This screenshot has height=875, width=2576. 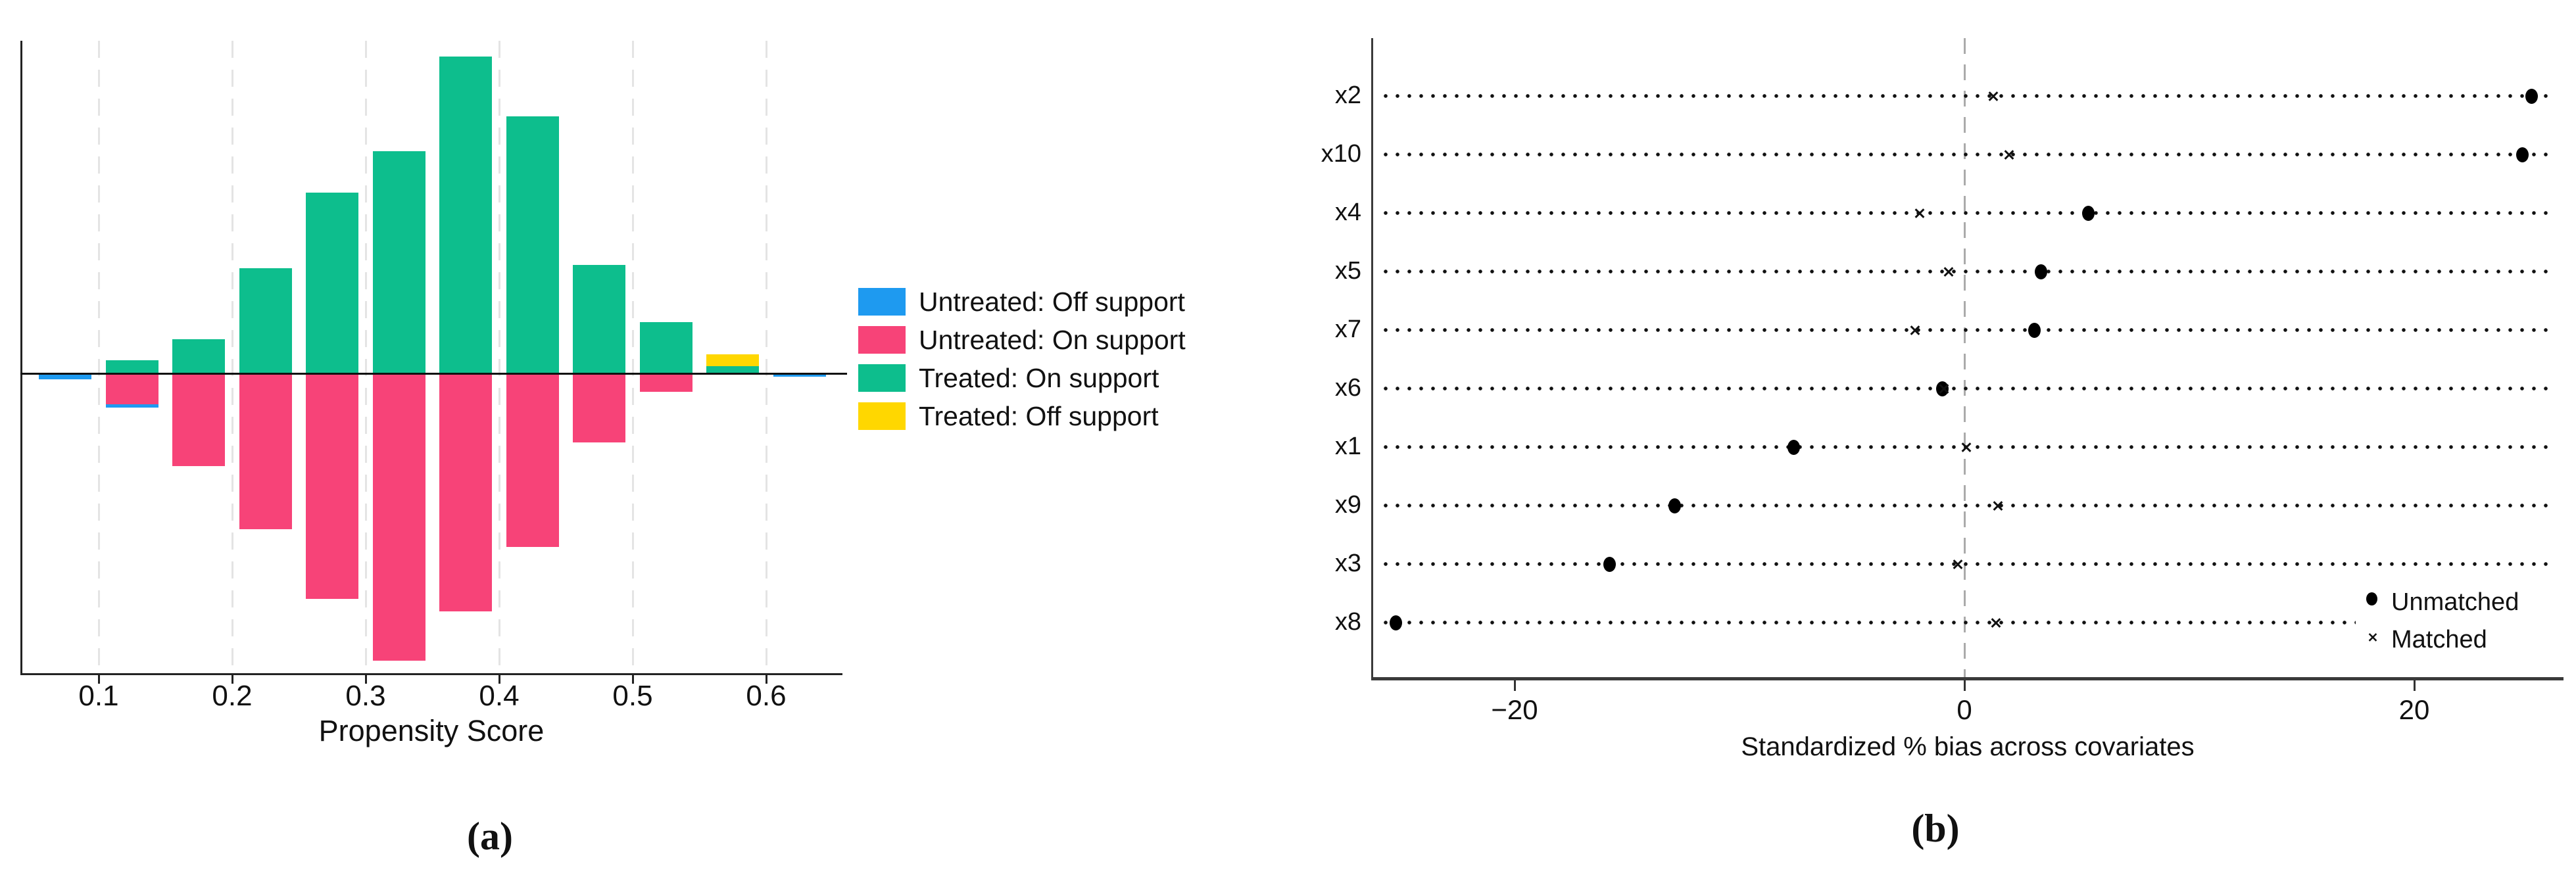 I want to click on legend-matched-x-icon, so click(x=2372, y=637).